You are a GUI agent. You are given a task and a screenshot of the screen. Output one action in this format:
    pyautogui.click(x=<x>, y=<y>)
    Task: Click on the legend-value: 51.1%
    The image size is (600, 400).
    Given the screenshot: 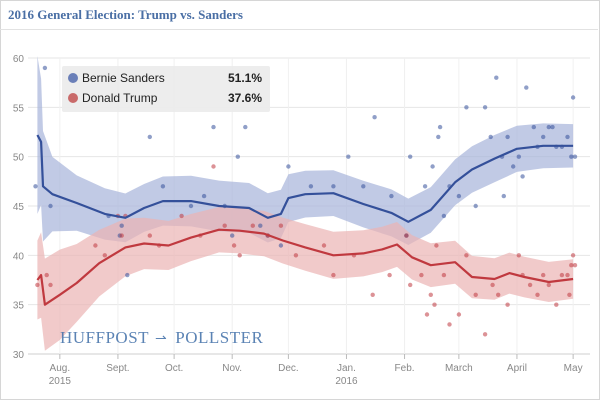 What is the action you would take?
    pyautogui.click(x=244, y=78)
    